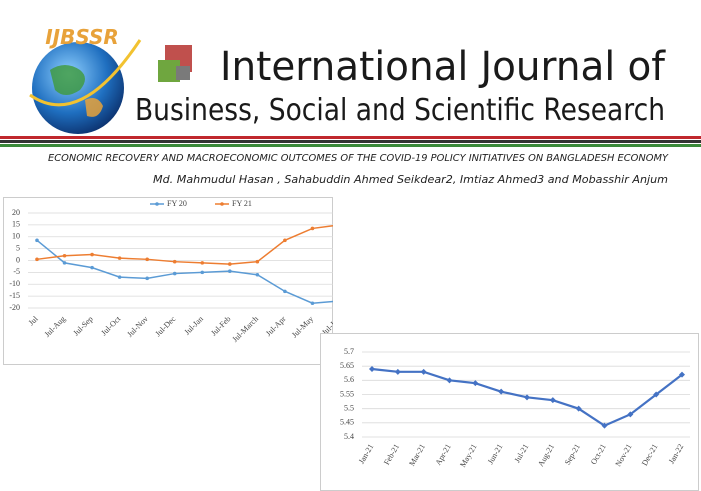  Describe the element at coordinates (349, 407) in the screenshot. I see `y-tick-label: 5.5` at that location.